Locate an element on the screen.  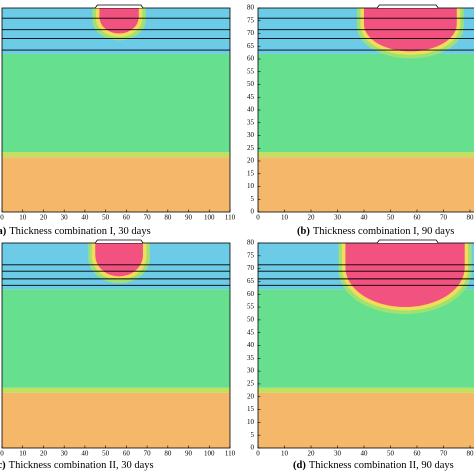
panel-label: (c) is located at coordinates (3, 465).